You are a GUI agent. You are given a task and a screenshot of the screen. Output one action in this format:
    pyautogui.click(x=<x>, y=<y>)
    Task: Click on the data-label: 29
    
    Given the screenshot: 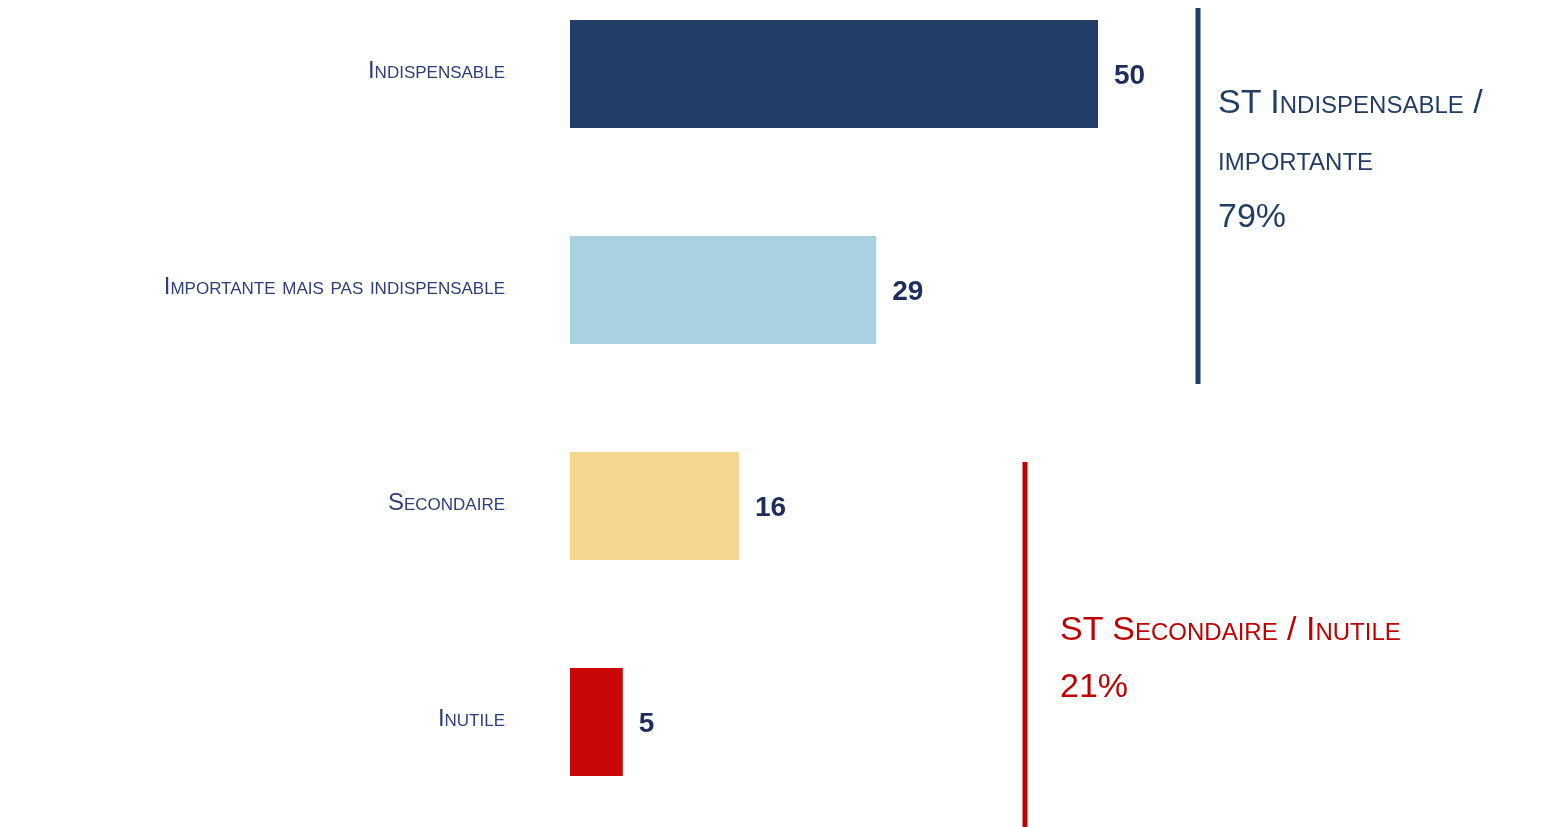 What is the action you would take?
    pyautogui.click(x=908, y=290)
    